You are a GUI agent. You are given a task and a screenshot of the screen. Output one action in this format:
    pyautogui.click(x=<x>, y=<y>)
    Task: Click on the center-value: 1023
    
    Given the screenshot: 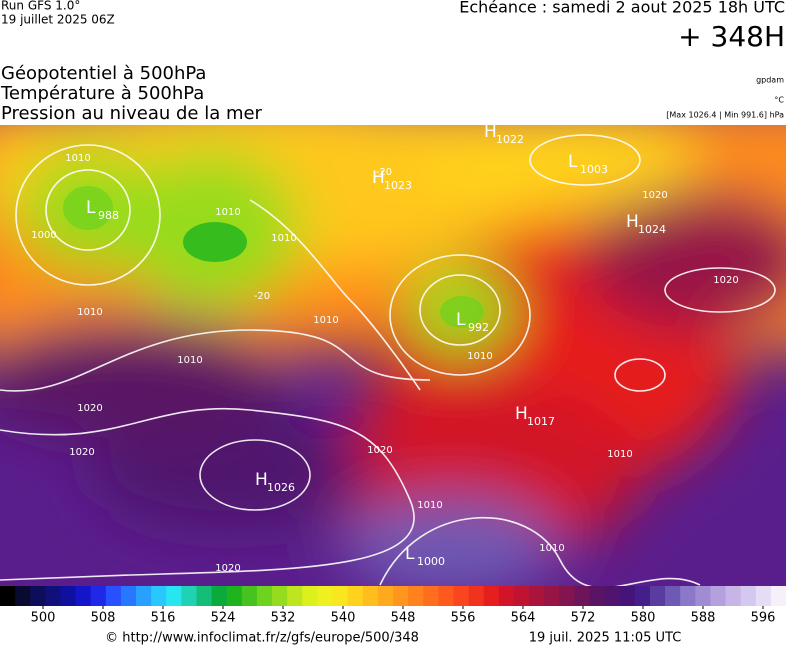 What is the action you would take?
    pyautogui.click(x=398, y=185)
    